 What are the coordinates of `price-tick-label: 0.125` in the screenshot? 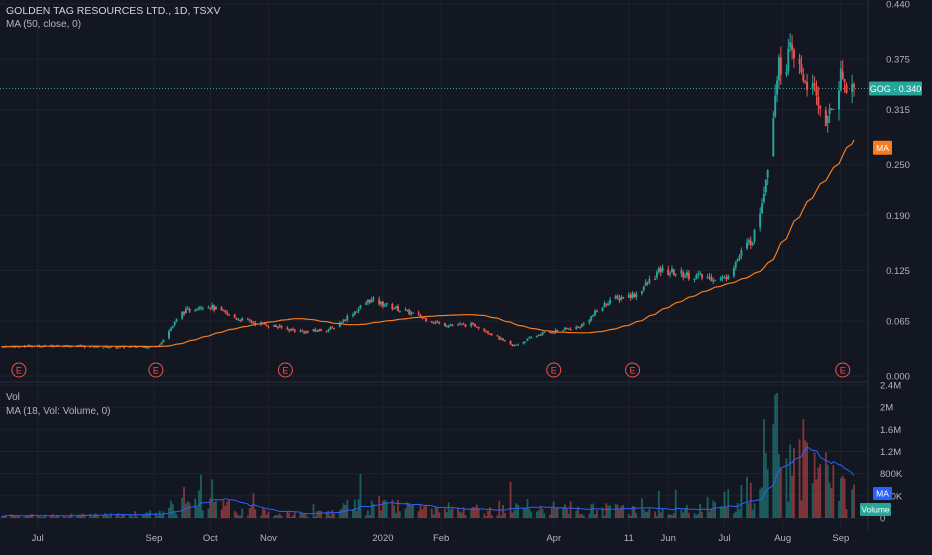 It's located at (898, 271).